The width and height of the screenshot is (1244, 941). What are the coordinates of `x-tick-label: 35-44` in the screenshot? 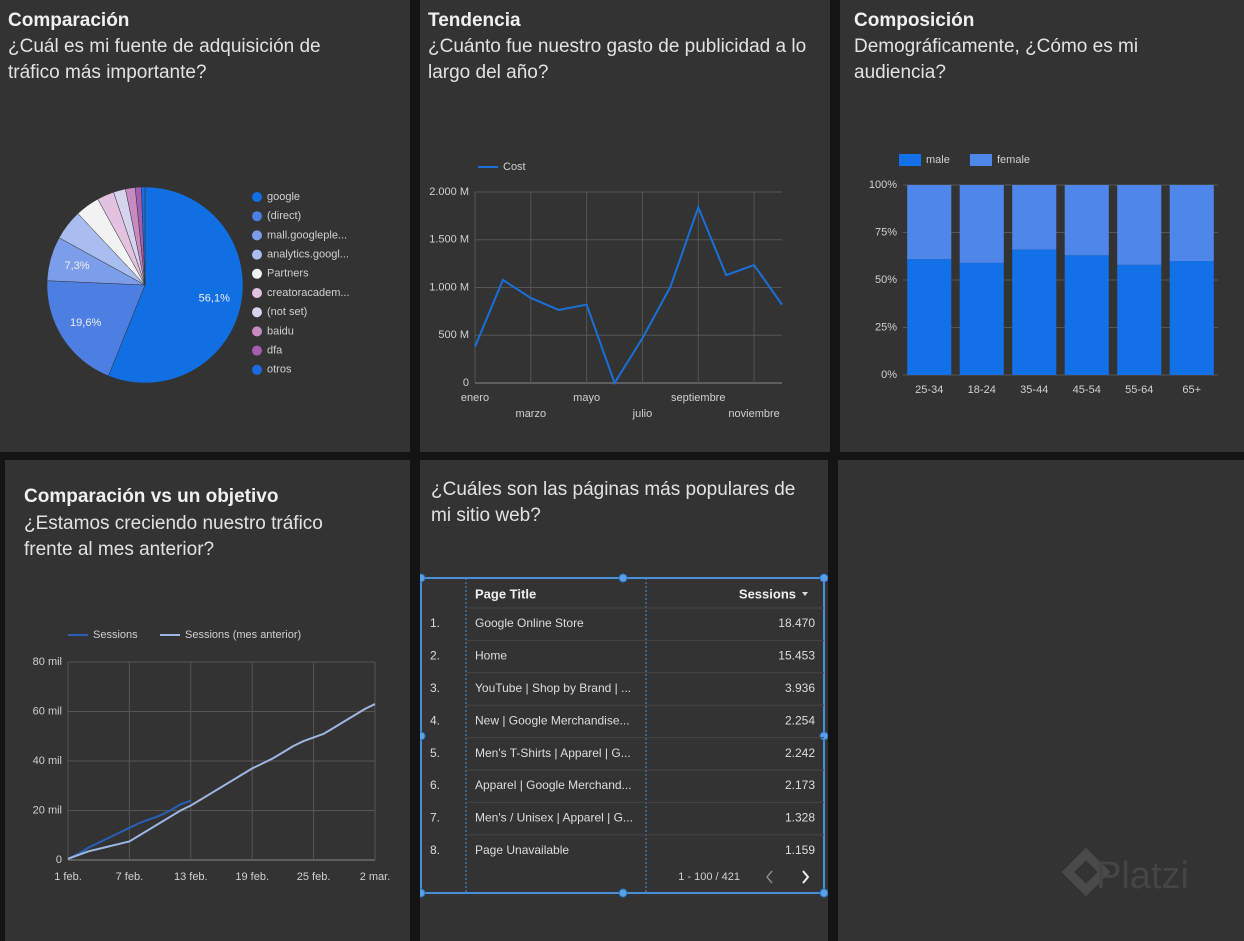 It's located at (1034, 390).